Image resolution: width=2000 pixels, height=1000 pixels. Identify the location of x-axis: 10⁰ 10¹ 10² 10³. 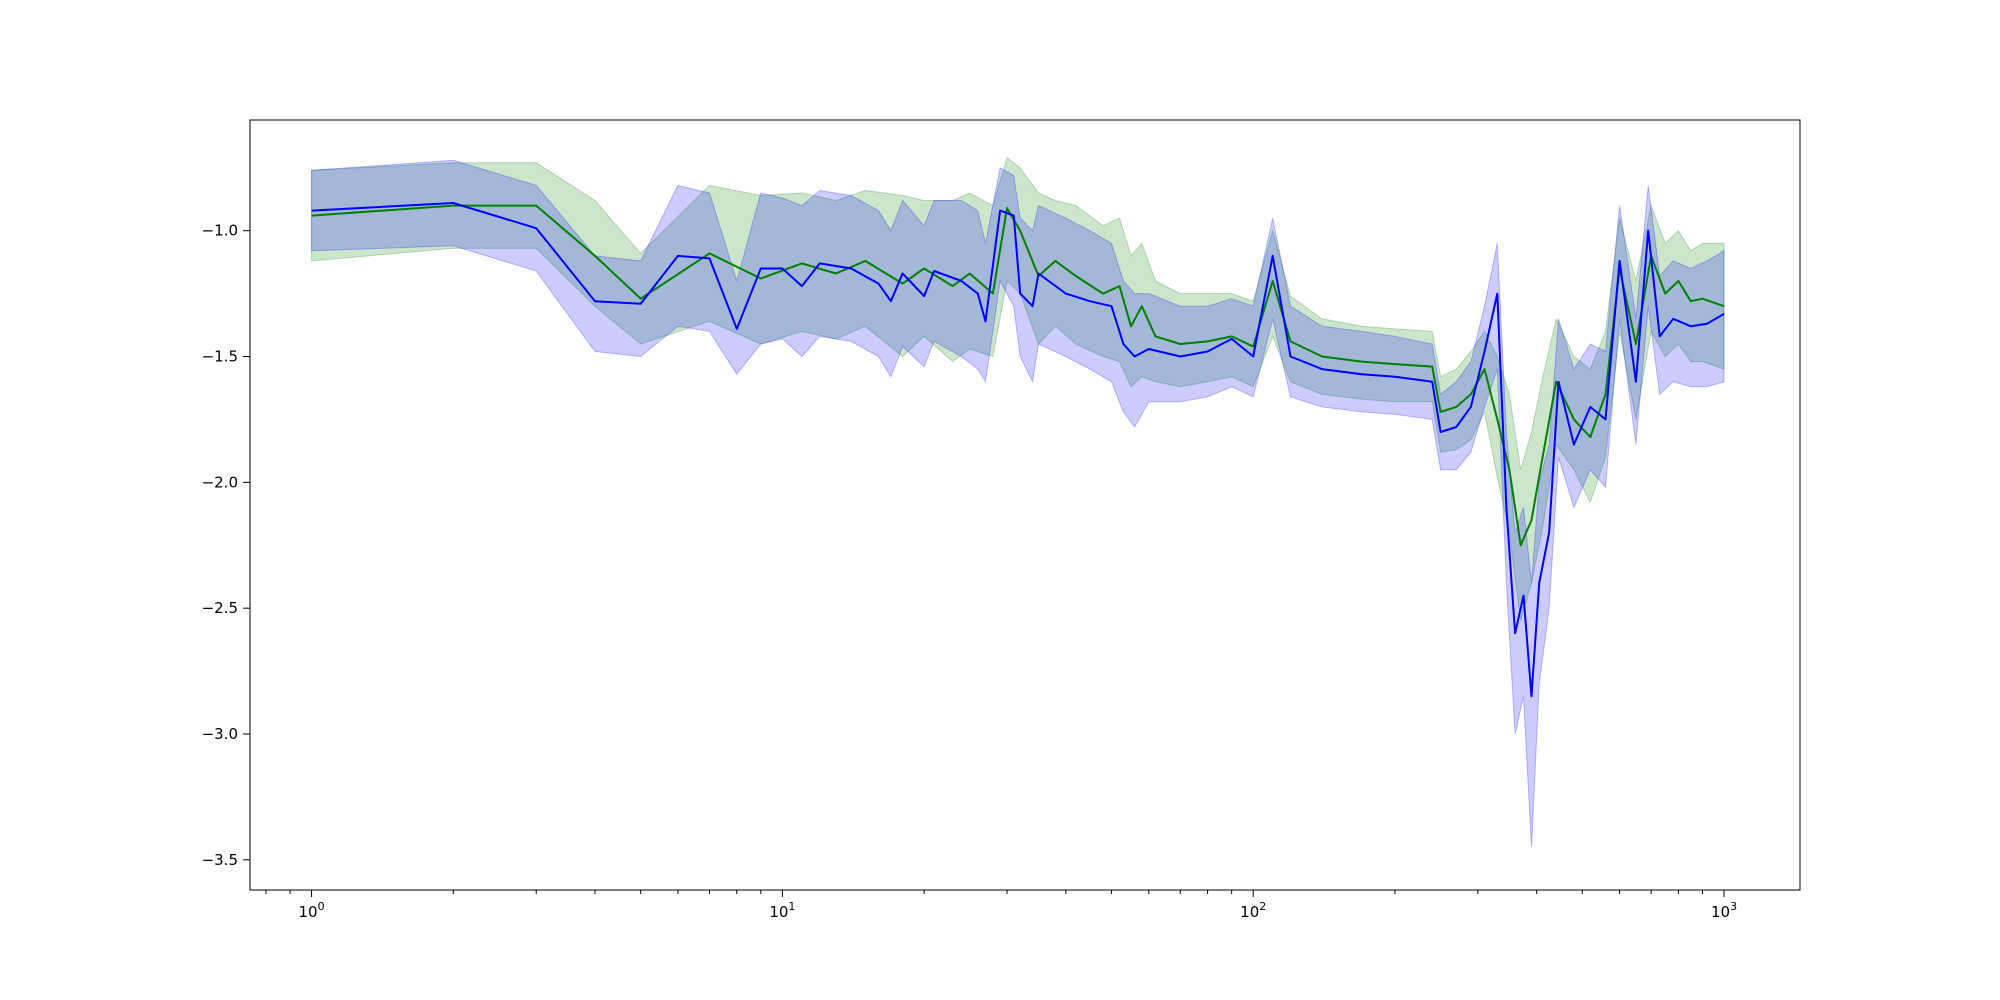
(1001, 905).